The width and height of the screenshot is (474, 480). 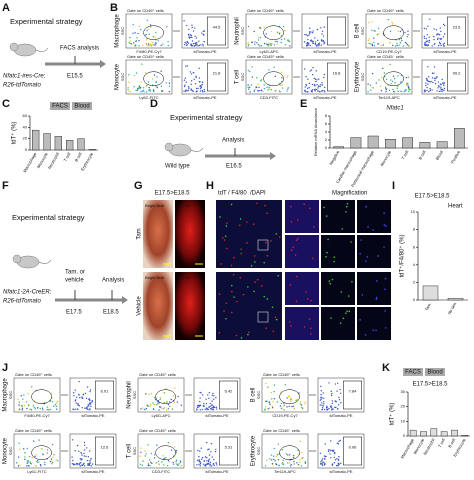 What do you see at coordinates (6, 8) in the screenshot?
I see `panel-label: A` at bounding box center [6, 8].